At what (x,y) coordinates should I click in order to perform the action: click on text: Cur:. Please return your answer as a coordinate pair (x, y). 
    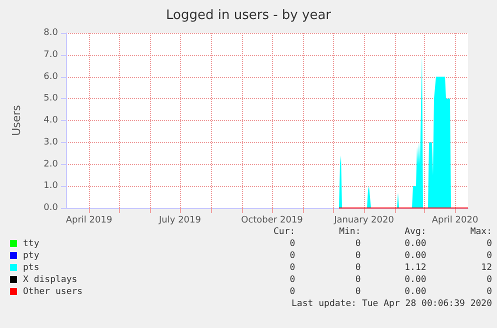
    Looking at the image, I should click on (284, 232).